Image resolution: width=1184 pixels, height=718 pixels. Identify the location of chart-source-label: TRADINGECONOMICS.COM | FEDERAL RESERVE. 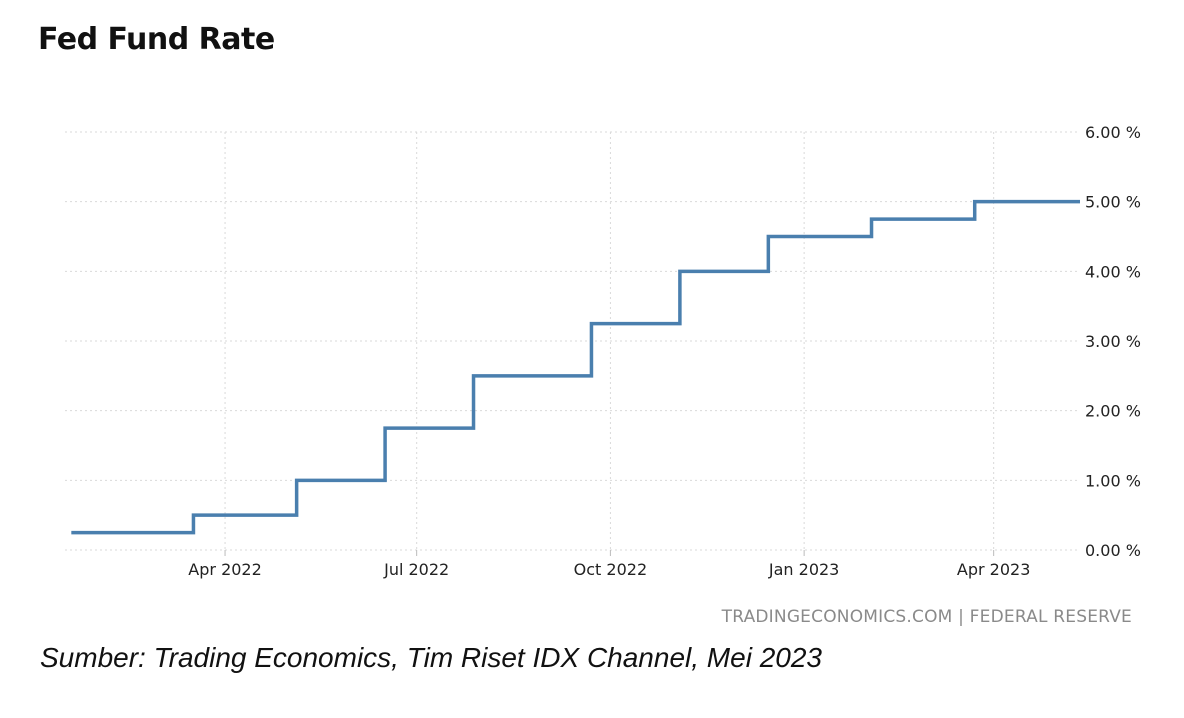
(926, 617).